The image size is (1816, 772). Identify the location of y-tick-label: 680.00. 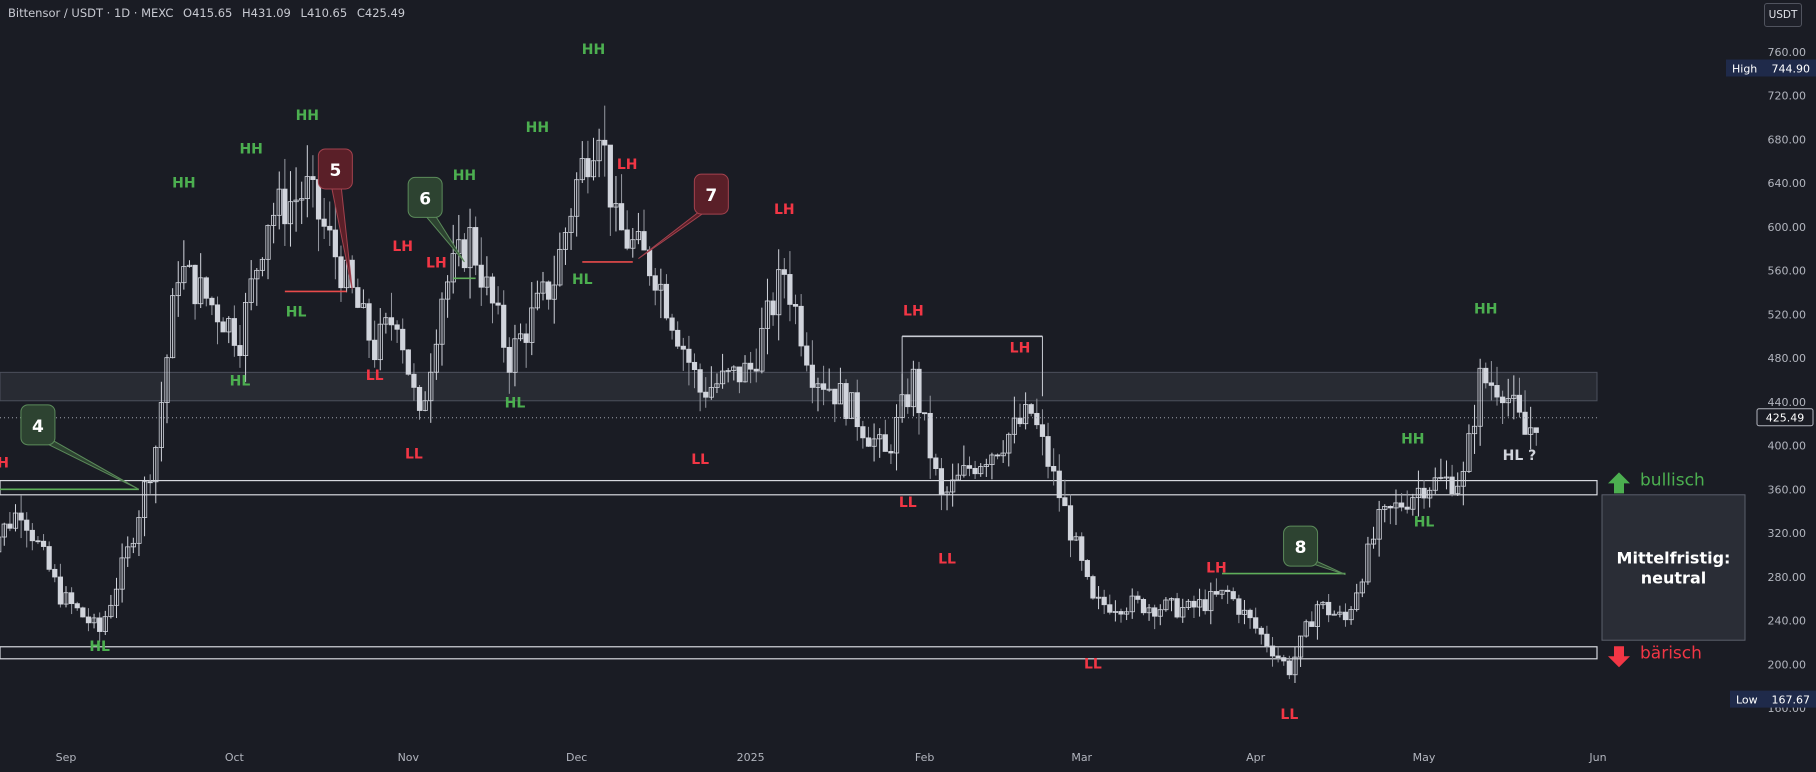
(1787, 139).